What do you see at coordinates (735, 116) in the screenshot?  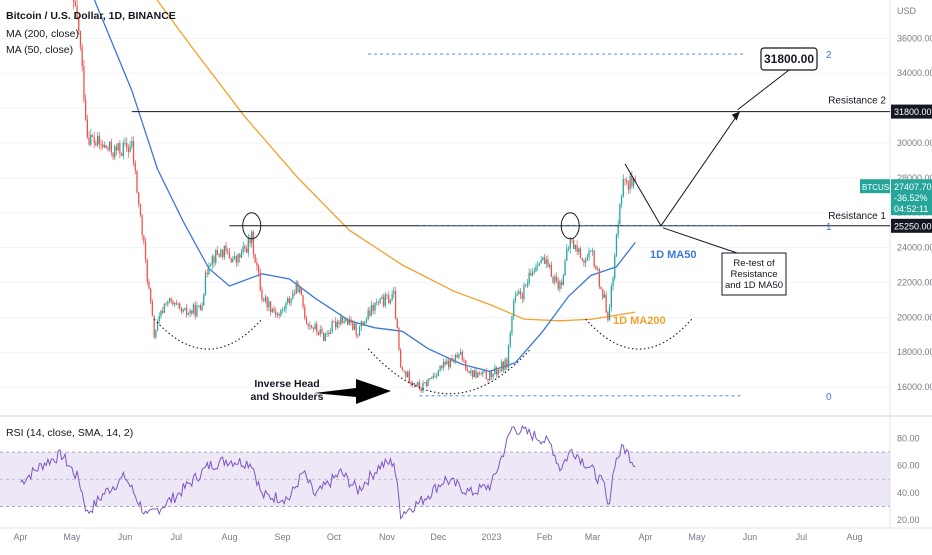 I see `projection-arrowhead` at bounding box center [735, 116].